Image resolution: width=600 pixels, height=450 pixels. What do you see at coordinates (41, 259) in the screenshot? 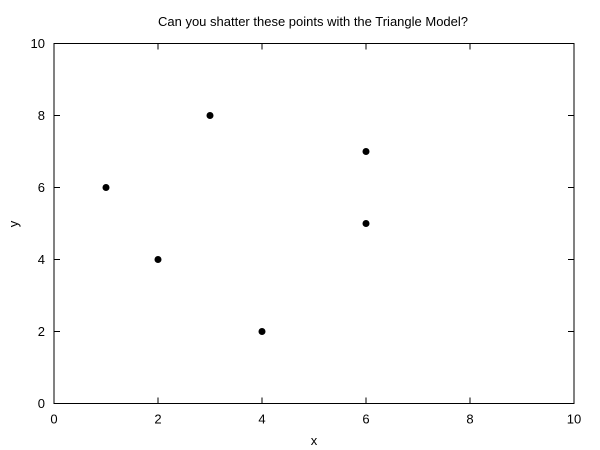
I see `y-tick-label: 4` at bounding box center [41, 259].